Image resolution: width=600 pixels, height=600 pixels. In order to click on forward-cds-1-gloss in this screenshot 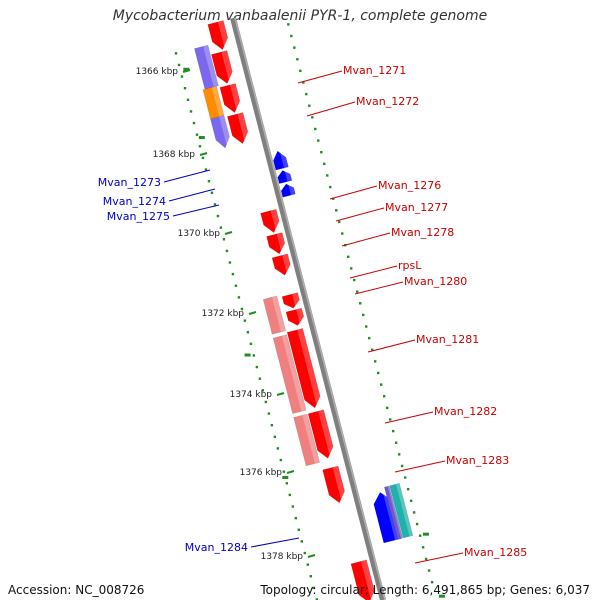, I will do `click(228, 66)`.